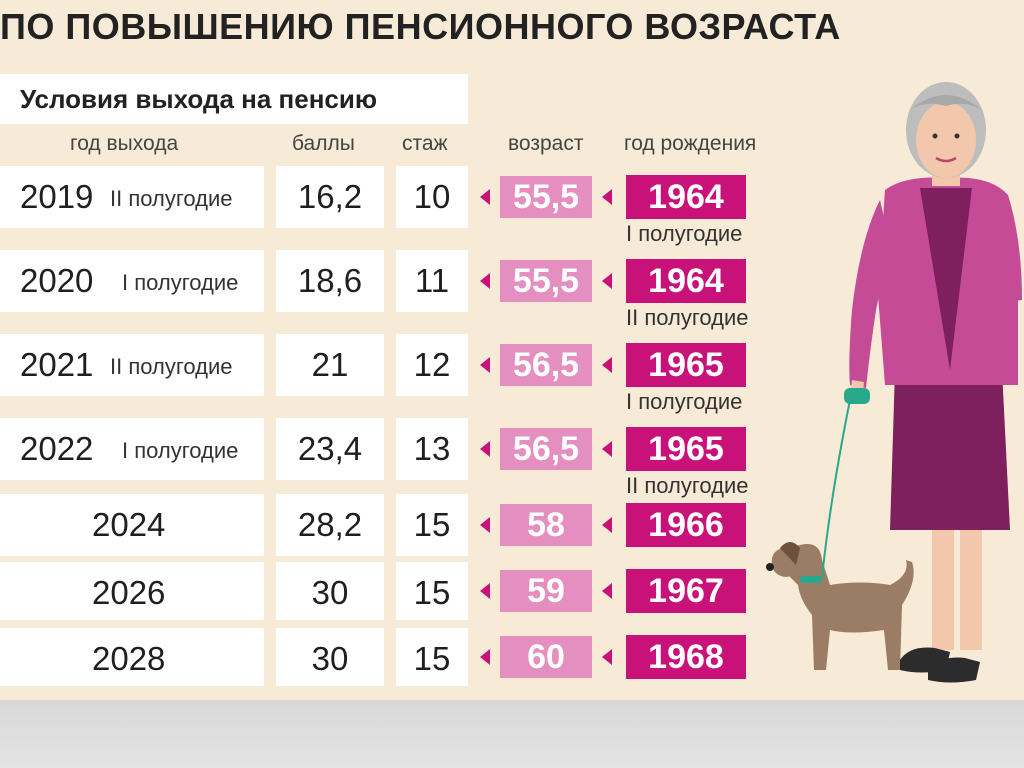  What do you see at coordinates (124, 143) in the screenshot?
I see `column-header-year: год выхода` at bounding box center [124, 143].